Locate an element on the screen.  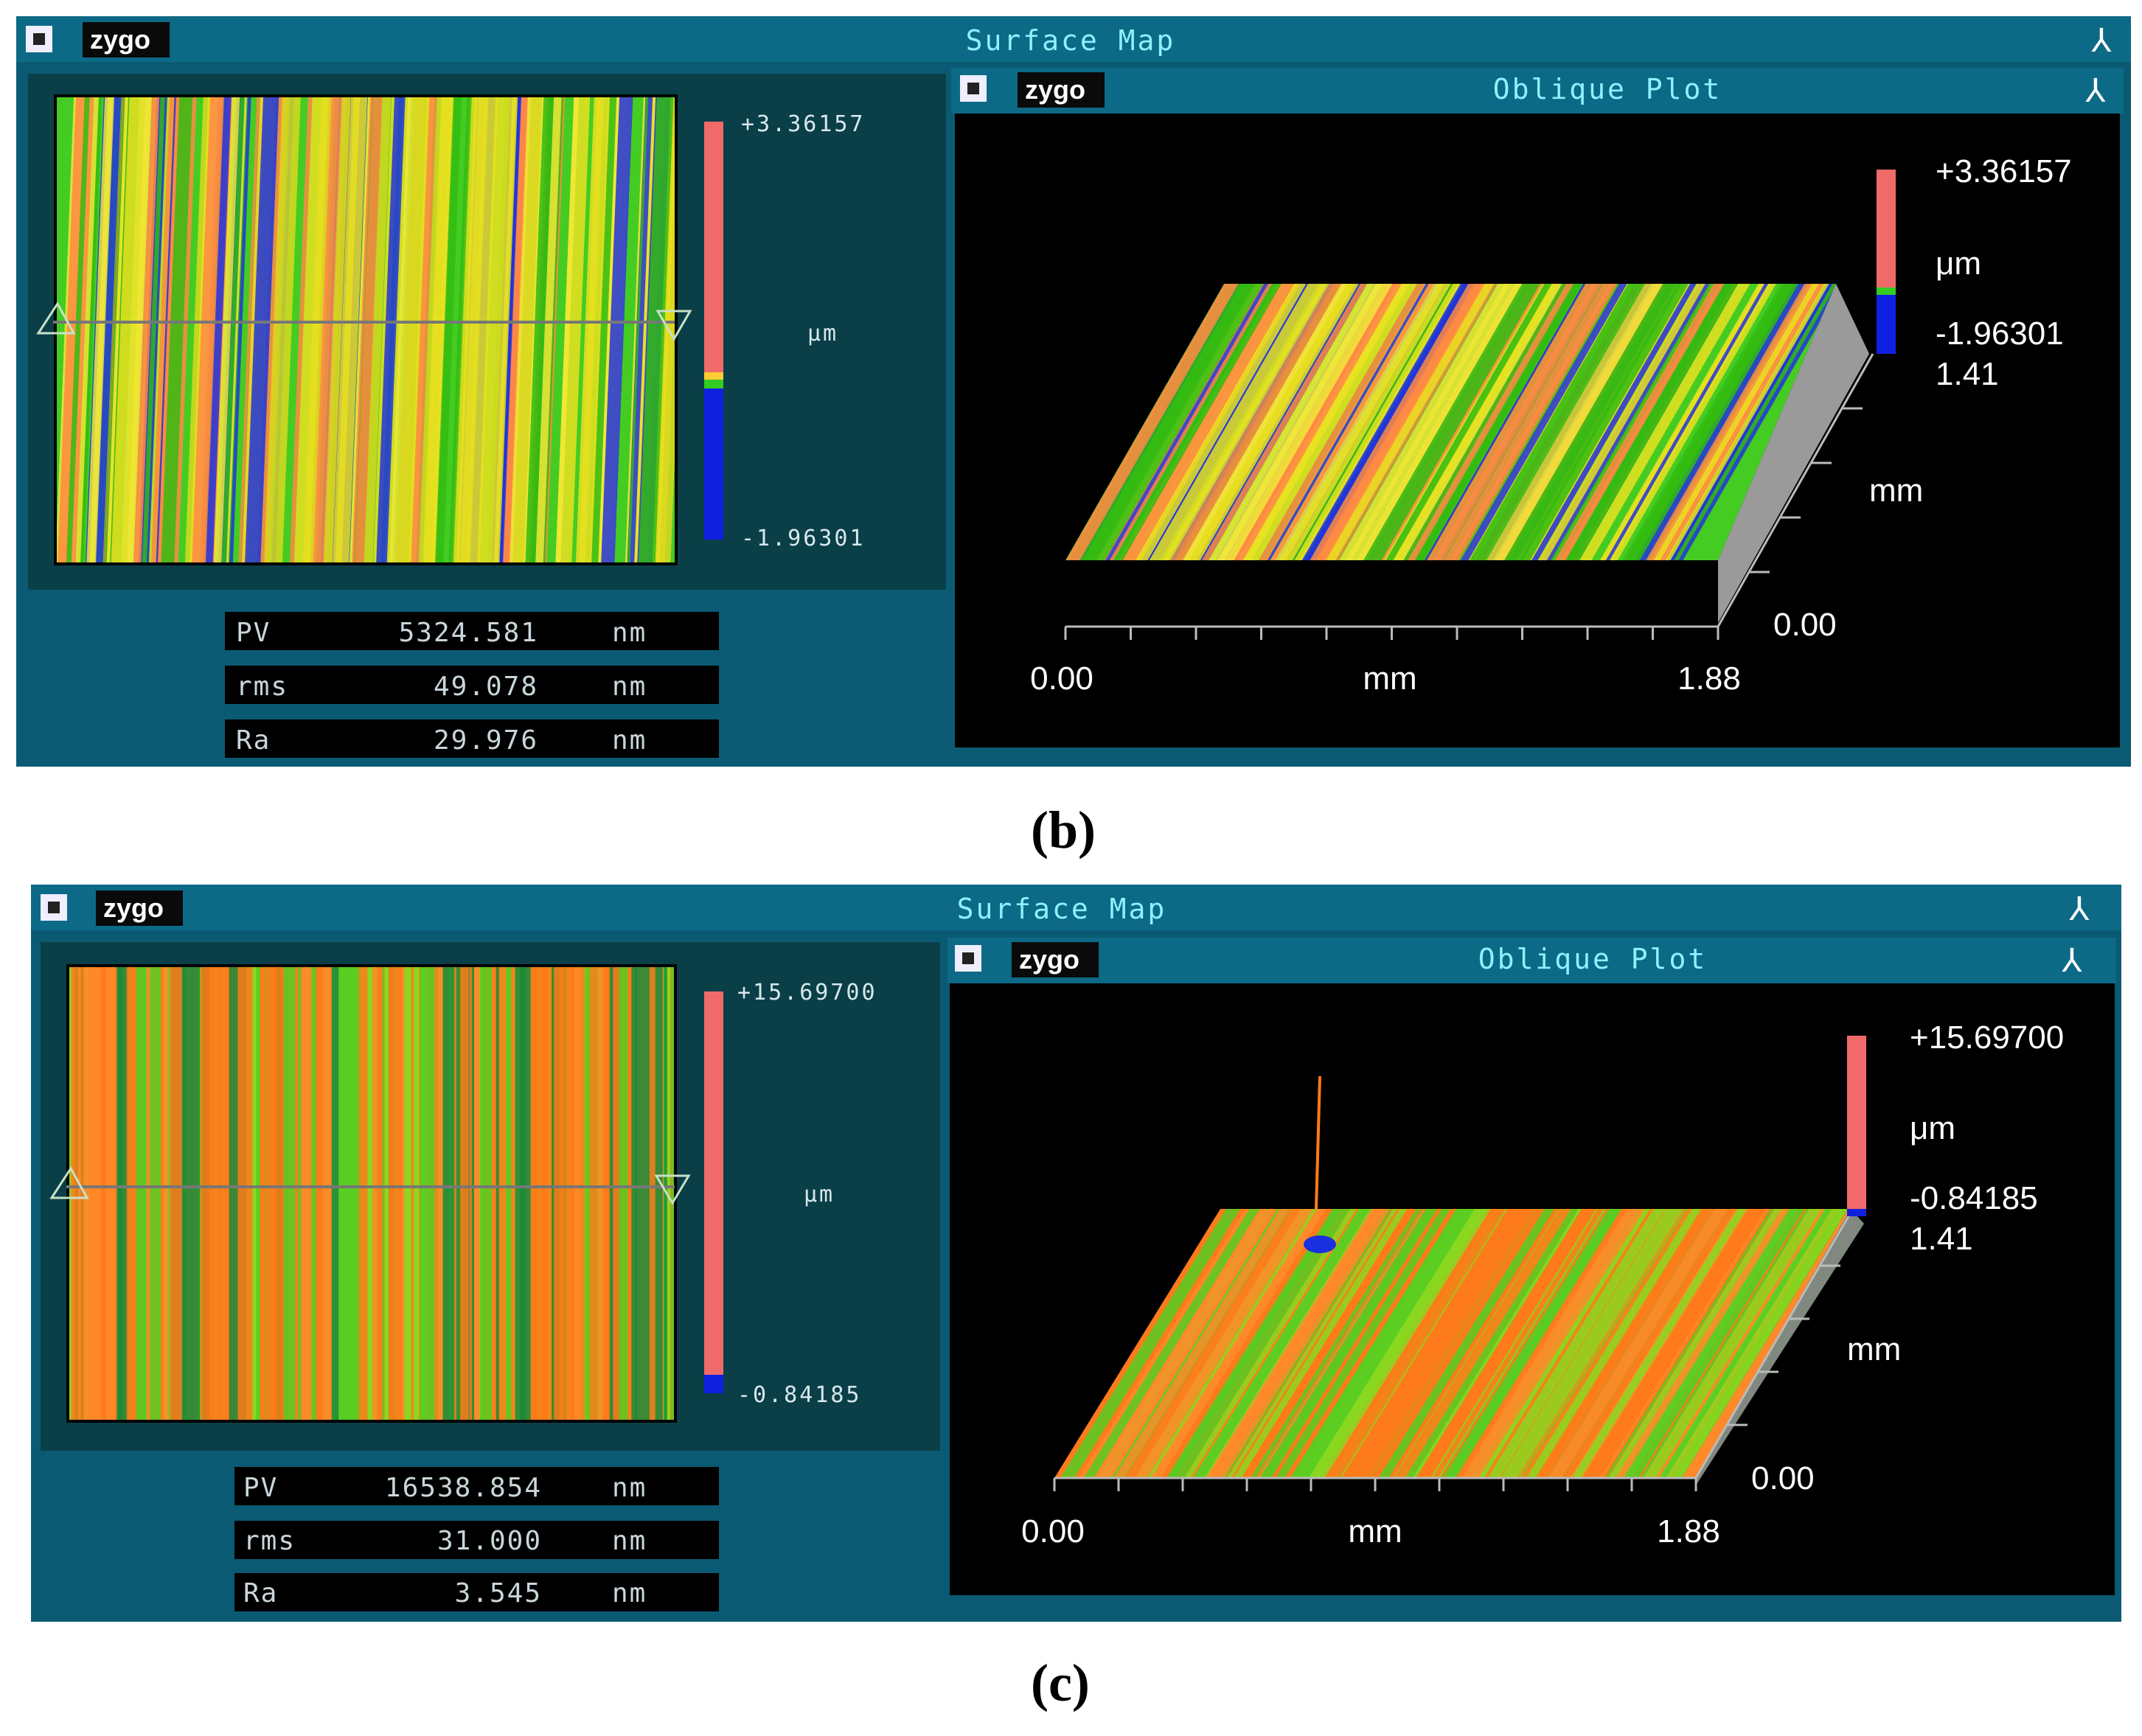
stat-label: Ra is located at coordinates (260, 1593).